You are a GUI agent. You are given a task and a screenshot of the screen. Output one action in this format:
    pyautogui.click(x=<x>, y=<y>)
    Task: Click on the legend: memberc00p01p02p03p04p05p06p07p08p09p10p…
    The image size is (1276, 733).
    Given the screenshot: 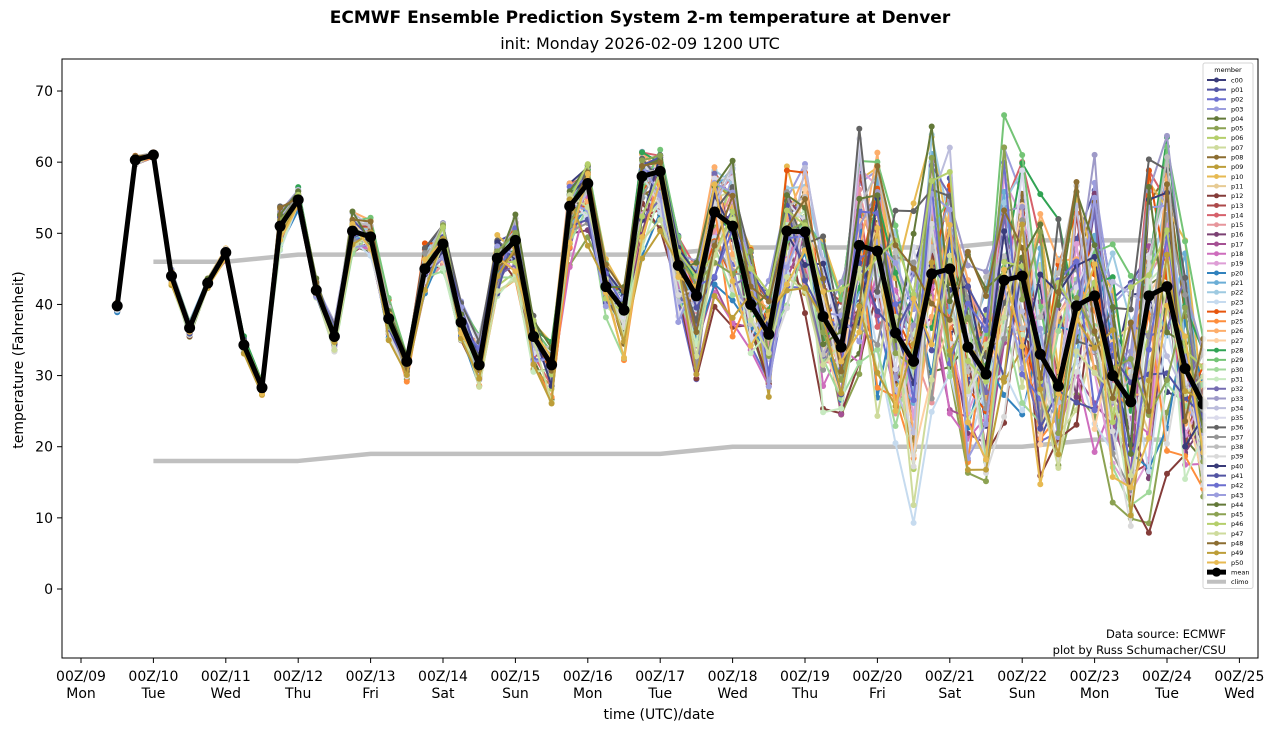 What is the action you would take?
    pyautogui.click(x=1228, y=325)
    